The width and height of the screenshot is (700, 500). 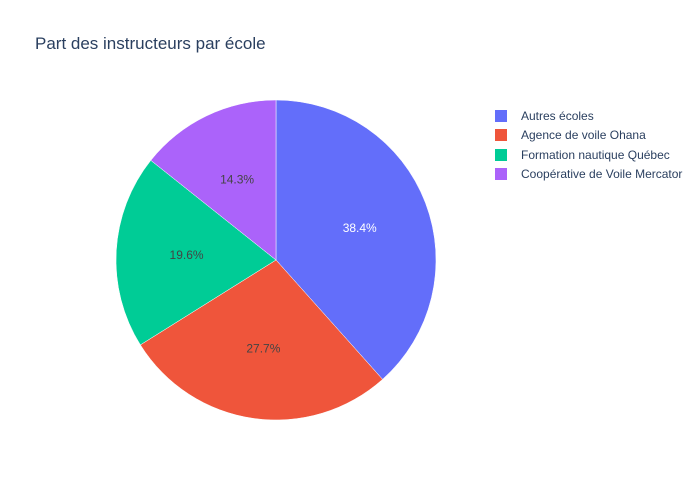 What do you see at coordinates (263, 349) in the screenshot?
I see `slice-label-agence-de-voile-ohana: 27.7%` at bounding box center [263, 349].